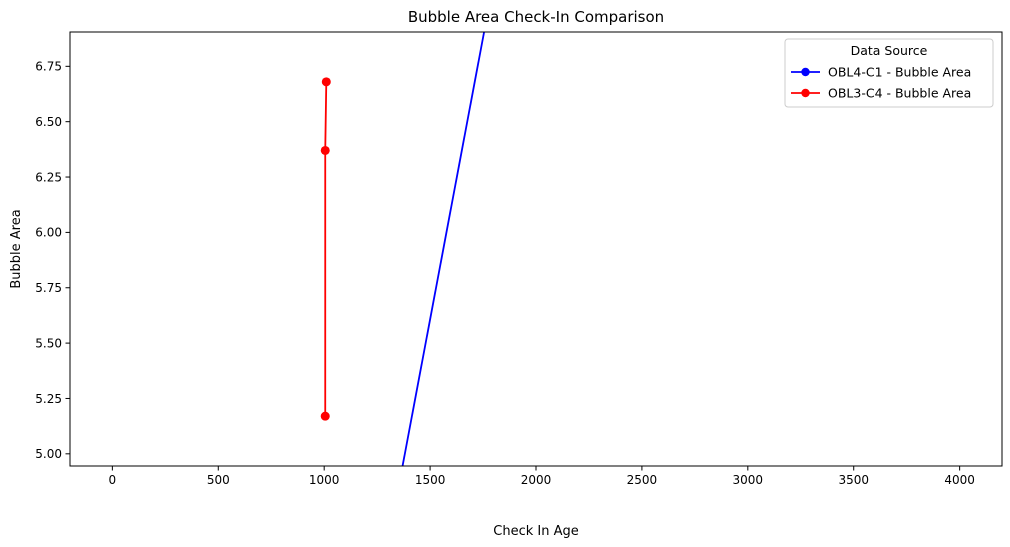  What do you see at coordinates (536, 480) in the screenshot?
I see `x-tick-label: 2000` at bounding box center [536, 480].